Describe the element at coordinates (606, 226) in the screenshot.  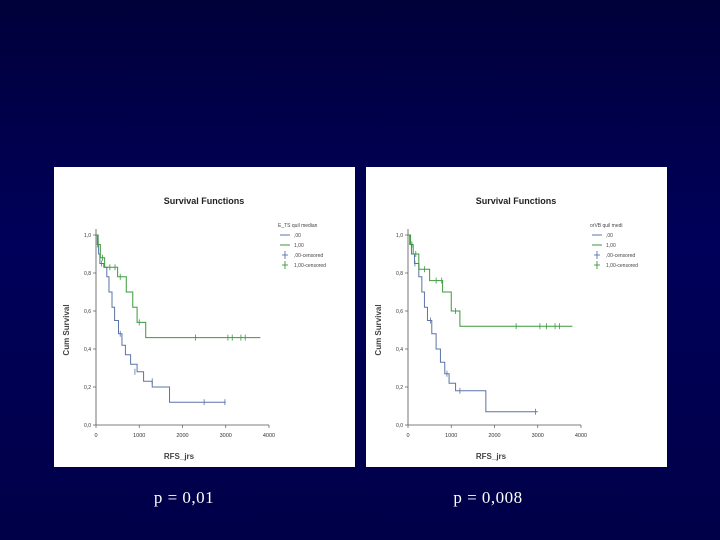
I see `legend-title: orVB quil medi` at that location.